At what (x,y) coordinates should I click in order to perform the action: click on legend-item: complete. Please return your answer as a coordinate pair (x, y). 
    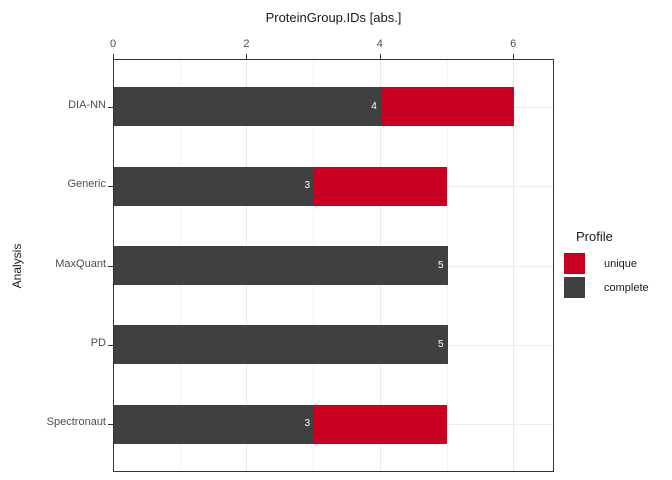
    Looking at the image, I should click on (616, 287).